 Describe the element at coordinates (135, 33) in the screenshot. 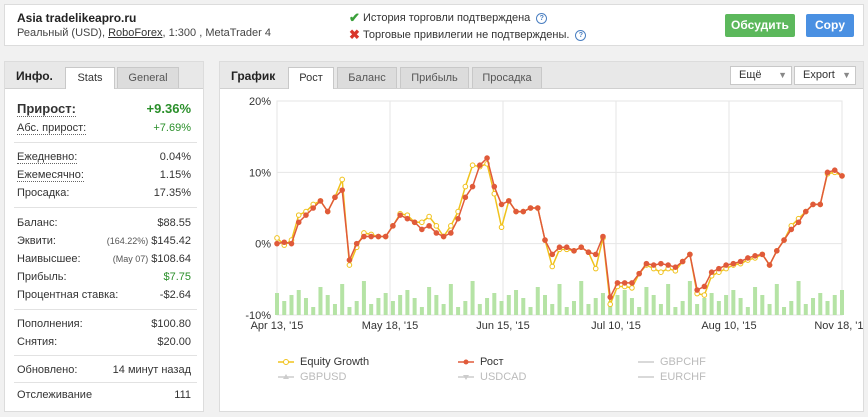

I see `broker-link: RoboForex` at that location.